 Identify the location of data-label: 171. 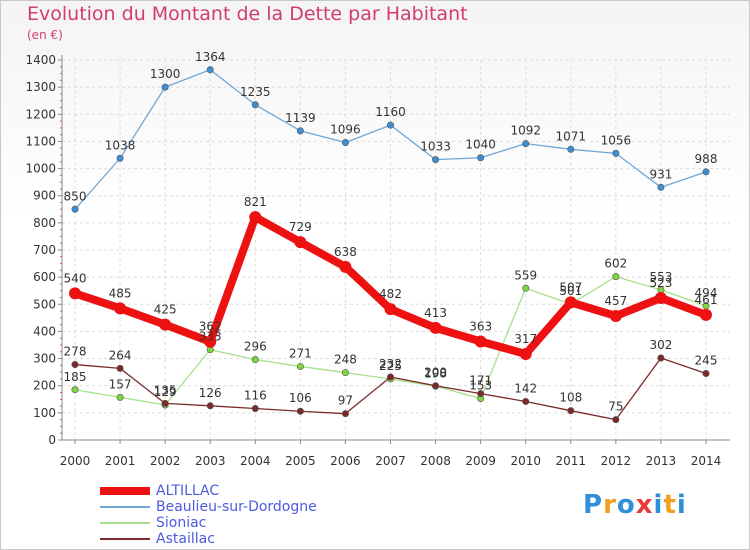
(480, 381).